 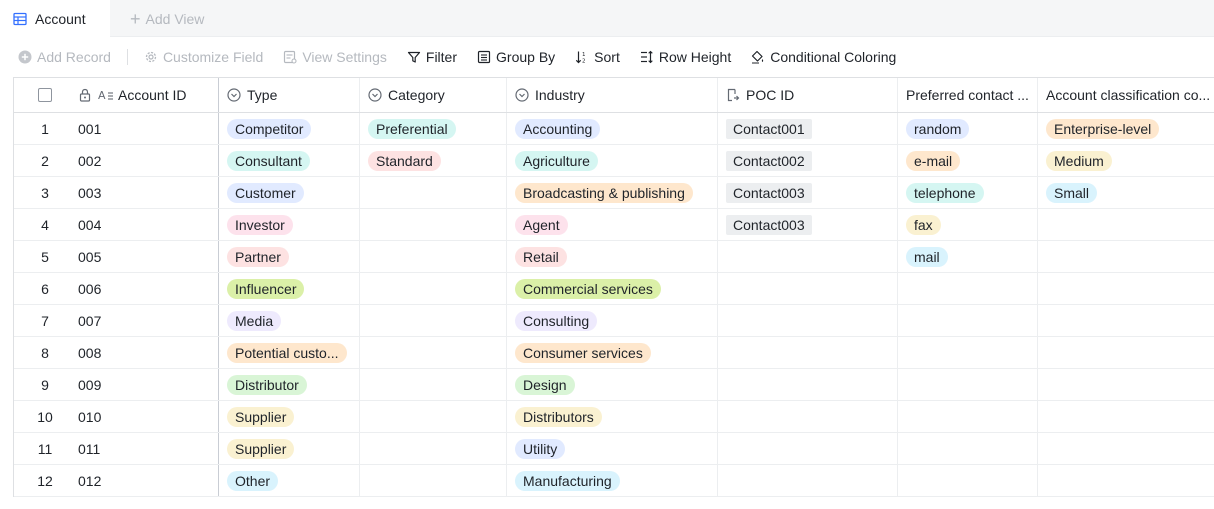 I want to click on cell-account-classification: Medium, so click(x=1126, y=160).